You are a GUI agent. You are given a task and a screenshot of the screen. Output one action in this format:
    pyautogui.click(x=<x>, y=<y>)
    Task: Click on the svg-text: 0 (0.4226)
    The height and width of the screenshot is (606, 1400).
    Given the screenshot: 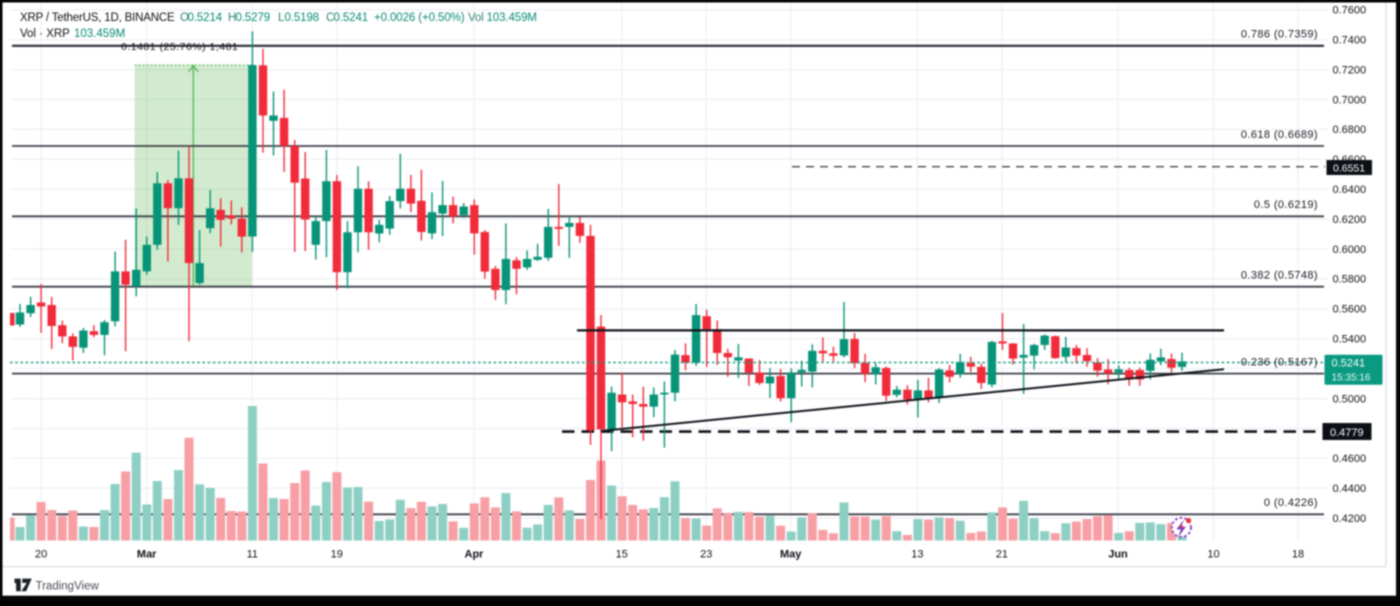 What is the action you would take?
    pyautogui.click(x=1291, y=503)
    